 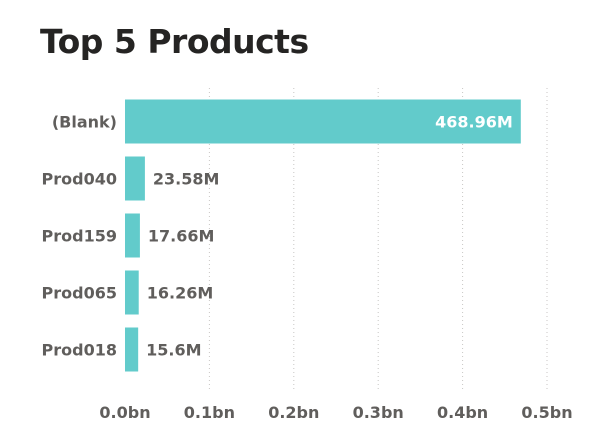 What do you see at coordinates (378, 412) in the screenshot?
I see `x-tick-label: 0.3bn` at bounding box center [378, 412].